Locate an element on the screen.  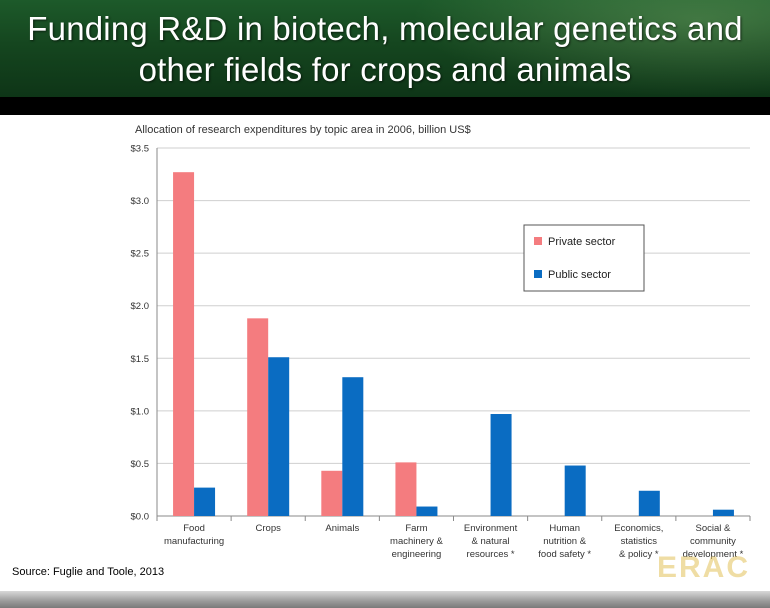
x-category-label-line: food safety * is located at coordinates (564, 554).